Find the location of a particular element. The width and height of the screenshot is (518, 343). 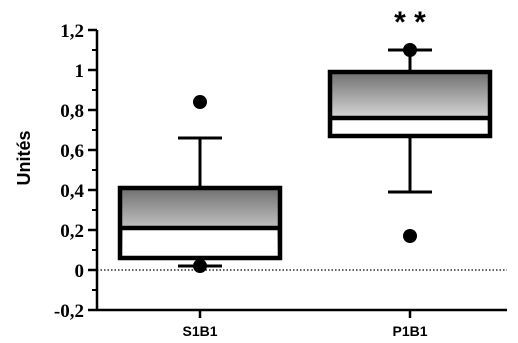

y-tick-label: 0,8 is located at coordinates (72, 111).